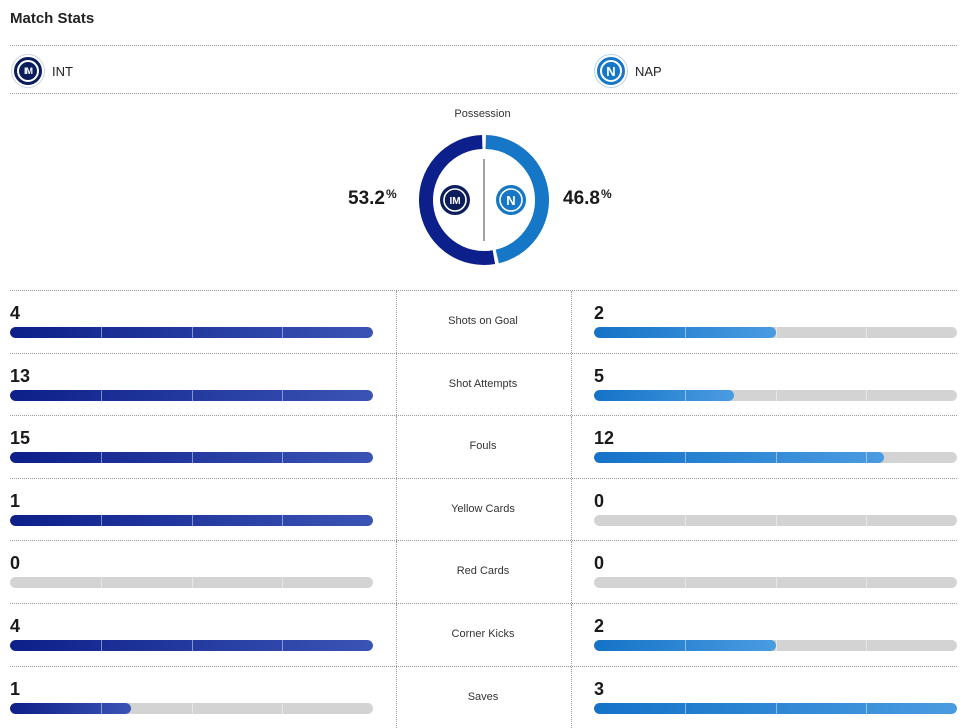 The image size is (965, 728). What do you see at coordinates (604, 438) in the screenshot?
I see `away-stat-value: 12` at bounding box center [604, 438].